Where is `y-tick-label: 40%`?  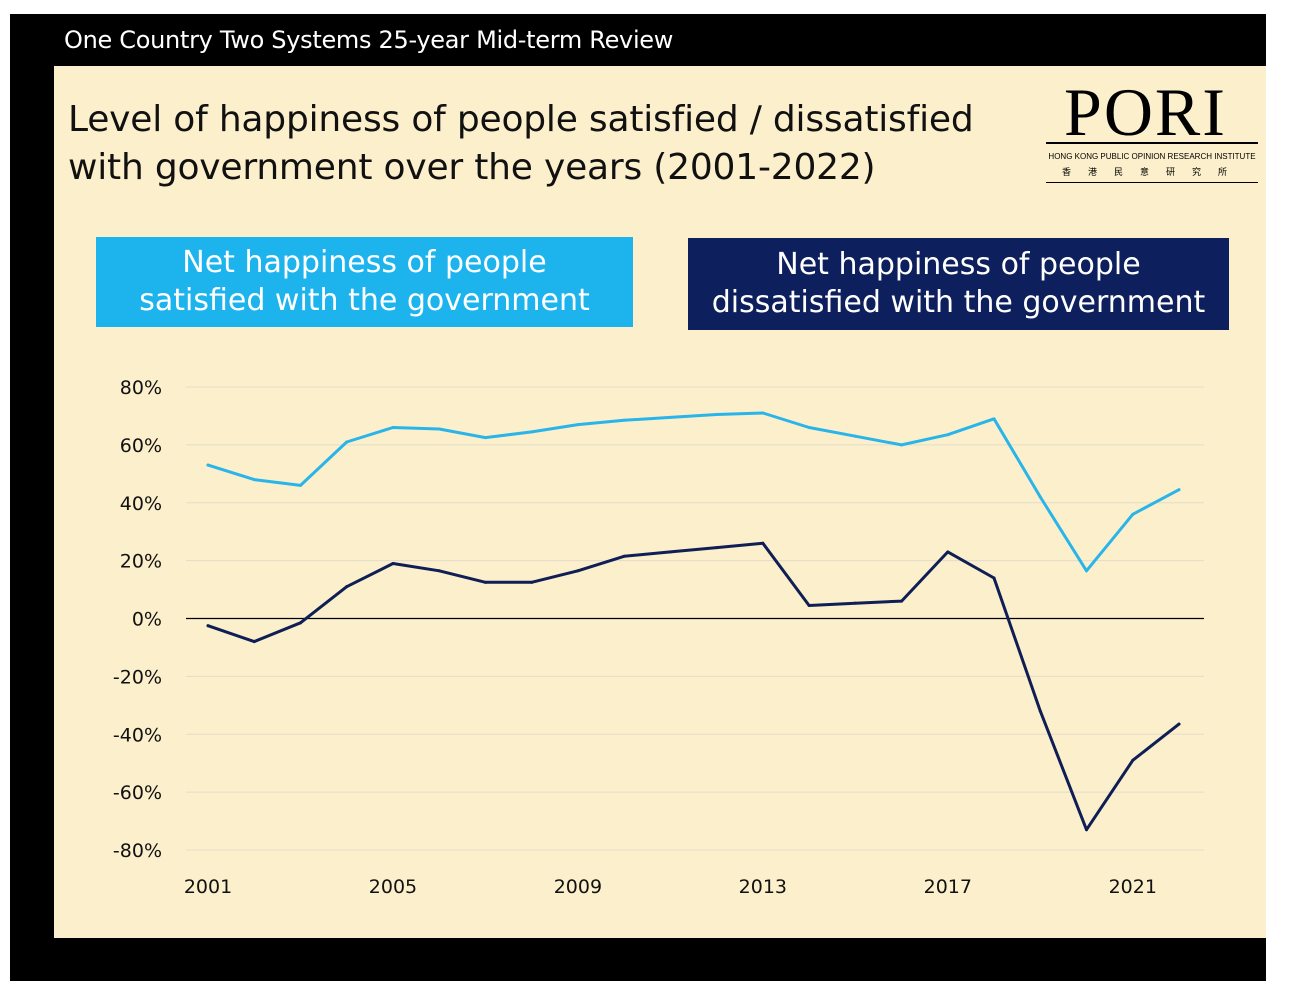 y-tick-label: 40% is located at coordinates (141, 504).